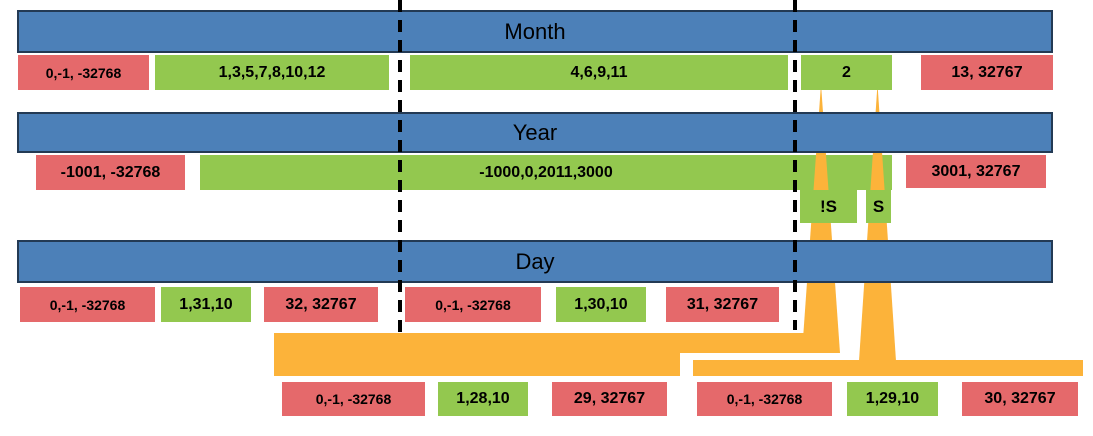  I want to click on connector-bar-nonleap-upper, so click(556, 343).